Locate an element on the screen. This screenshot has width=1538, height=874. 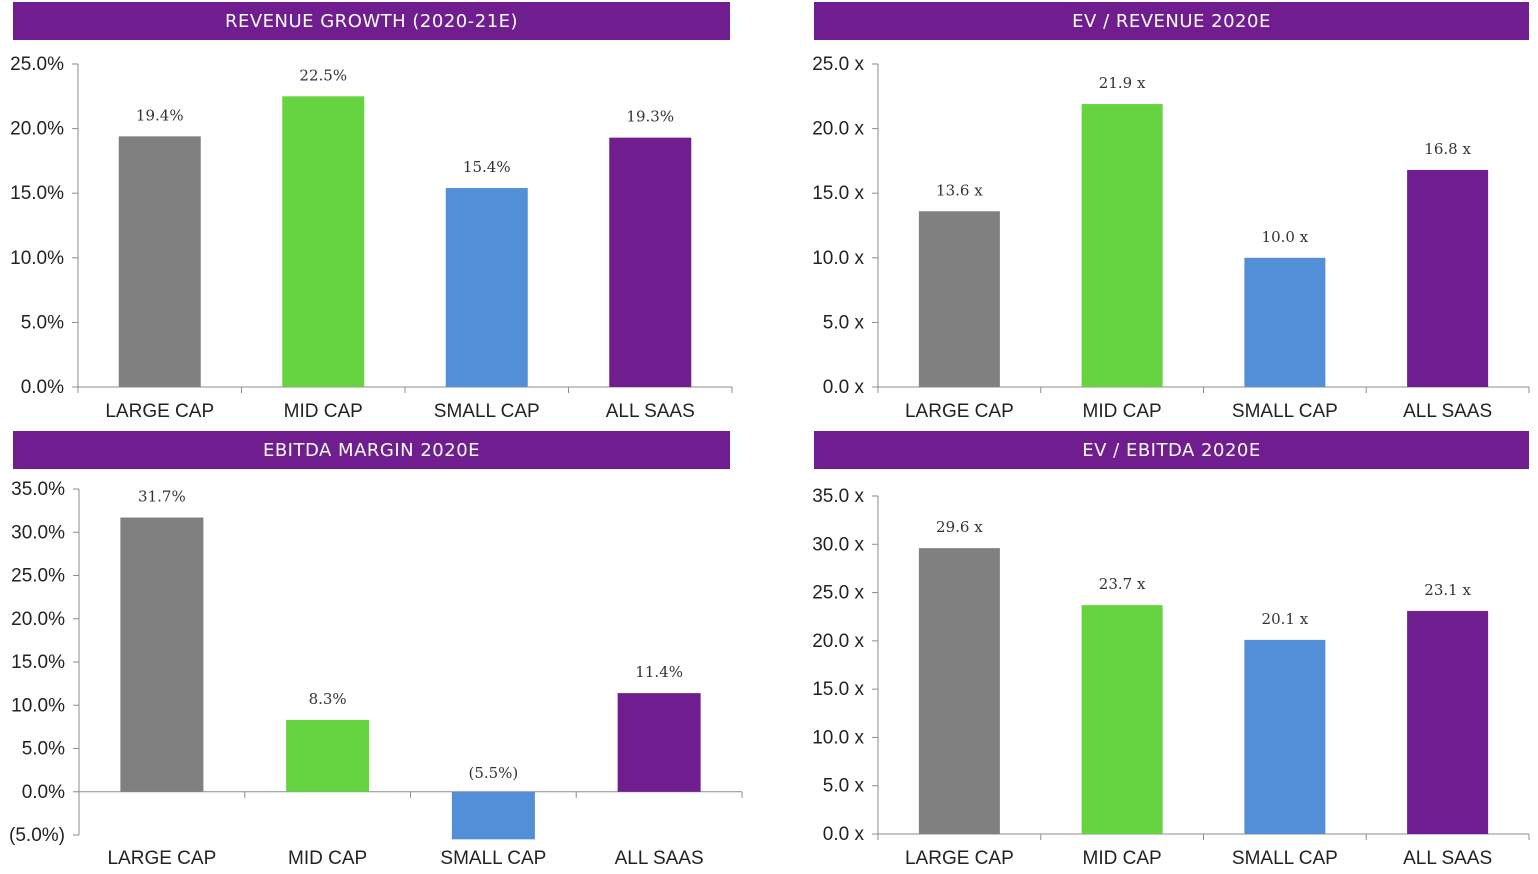
data-label-large-cap: 13.6 x is located at coordinates (959, 190).